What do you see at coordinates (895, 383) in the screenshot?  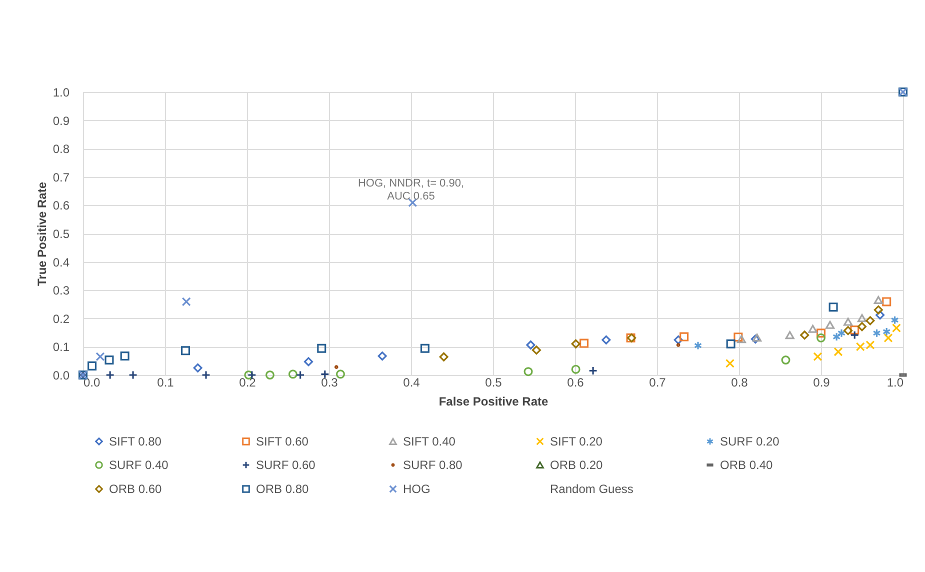 I see `x-tick-label: 1.0` at bounding box center [895, 383].